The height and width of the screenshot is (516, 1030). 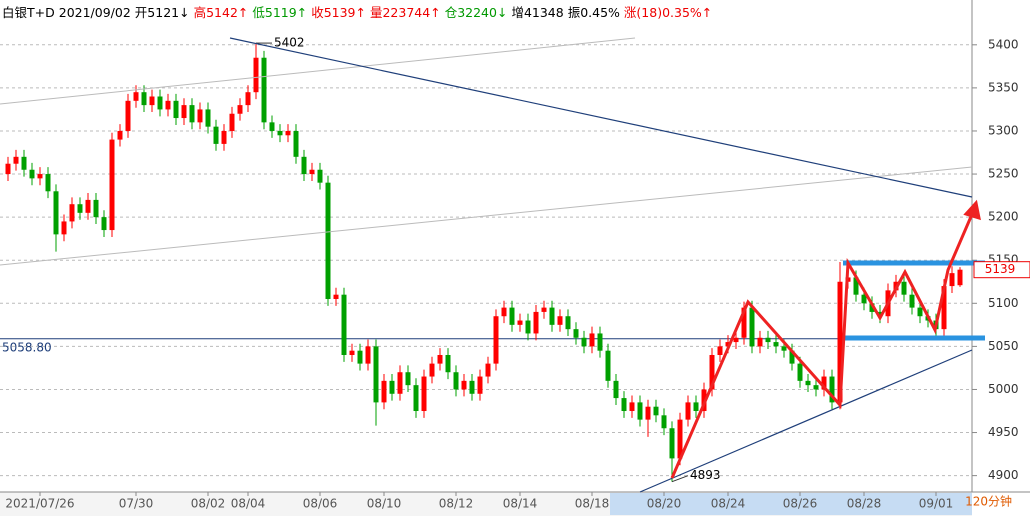 I want to click on open: 开5121↓, so click(x=162, y=12).